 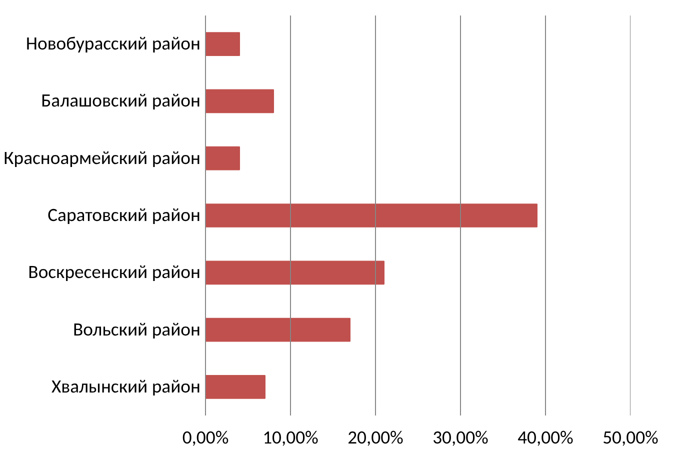 I want to click on y-tick-label: Вольский район, so click(x=137, y=330).